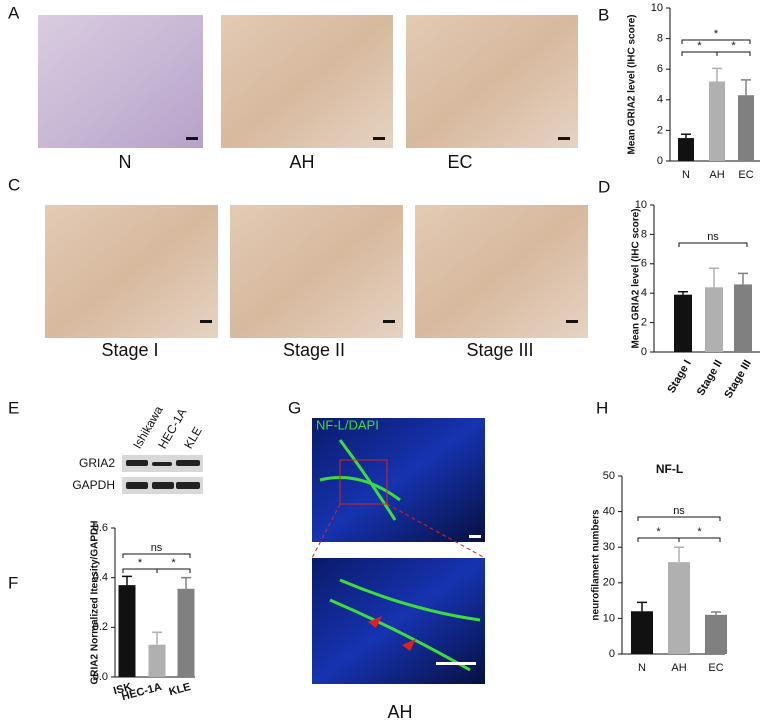 The image size is (766, 724). Describe the element at coordinates (125, 162) in the screenshot. I see `image-caption: N` at that location.